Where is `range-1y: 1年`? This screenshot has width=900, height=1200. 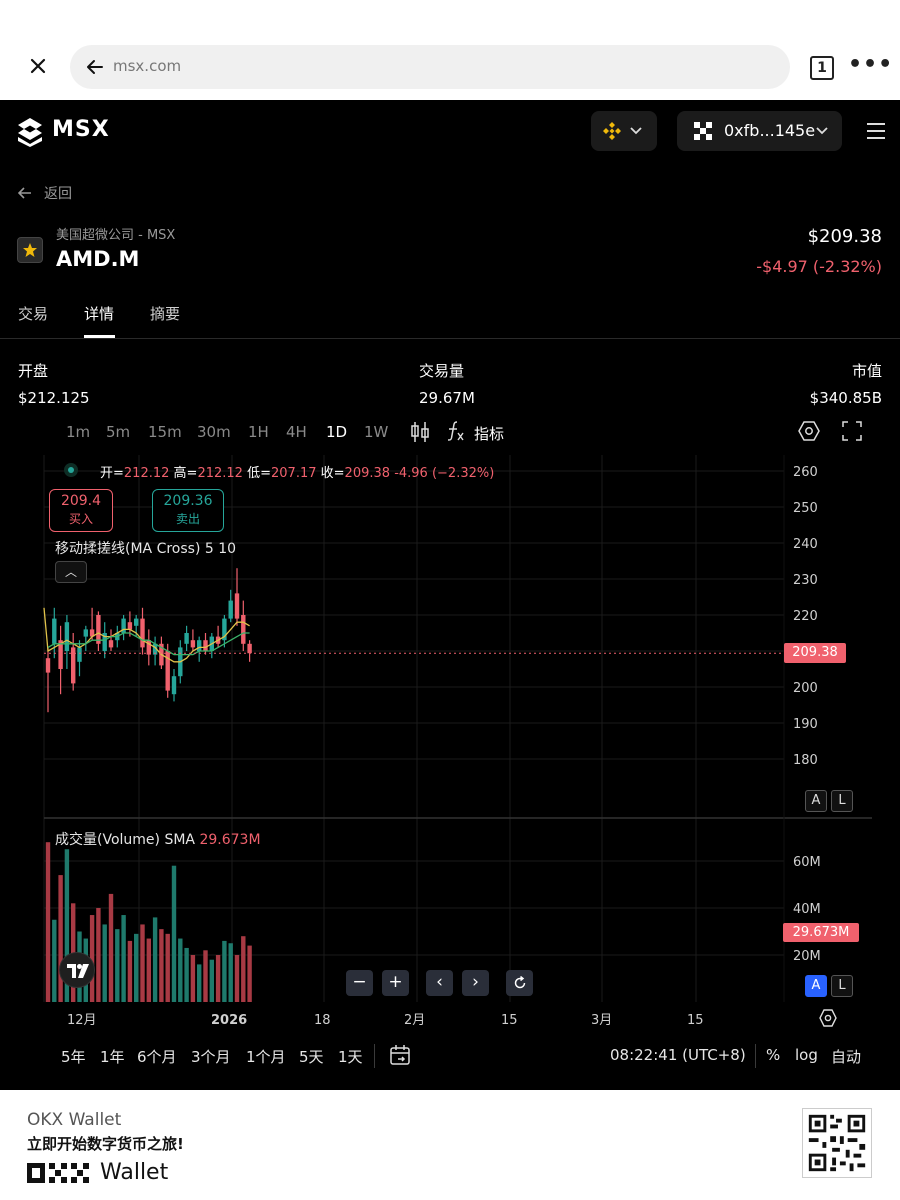 range-1y: 1年 is located at coordinates (112, 1057).